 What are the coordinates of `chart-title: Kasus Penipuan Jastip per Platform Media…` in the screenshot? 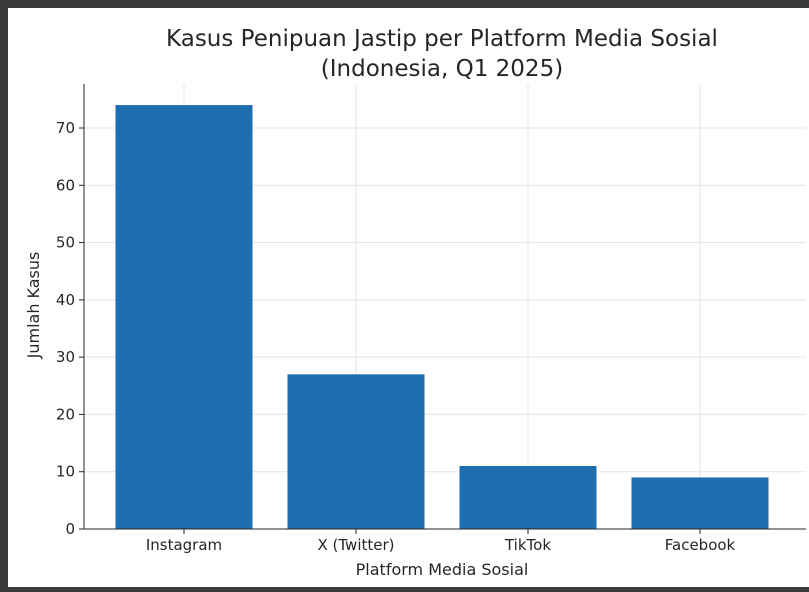 It's located at (442, 39).